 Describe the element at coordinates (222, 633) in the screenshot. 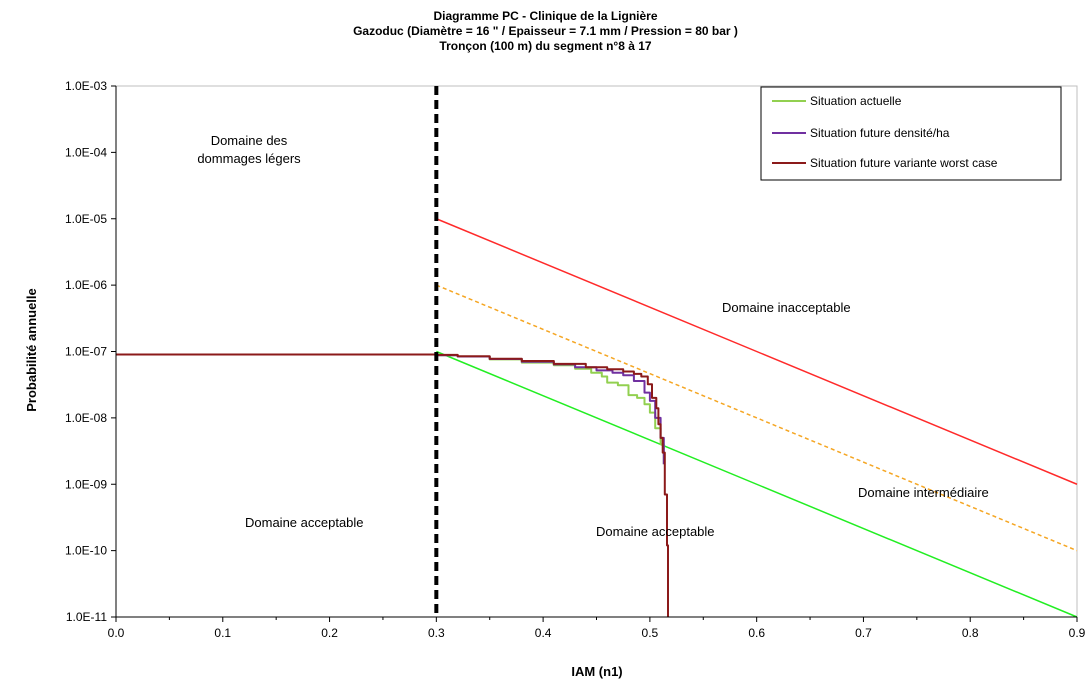

I see `x-tick-label: 0.1` at that location.